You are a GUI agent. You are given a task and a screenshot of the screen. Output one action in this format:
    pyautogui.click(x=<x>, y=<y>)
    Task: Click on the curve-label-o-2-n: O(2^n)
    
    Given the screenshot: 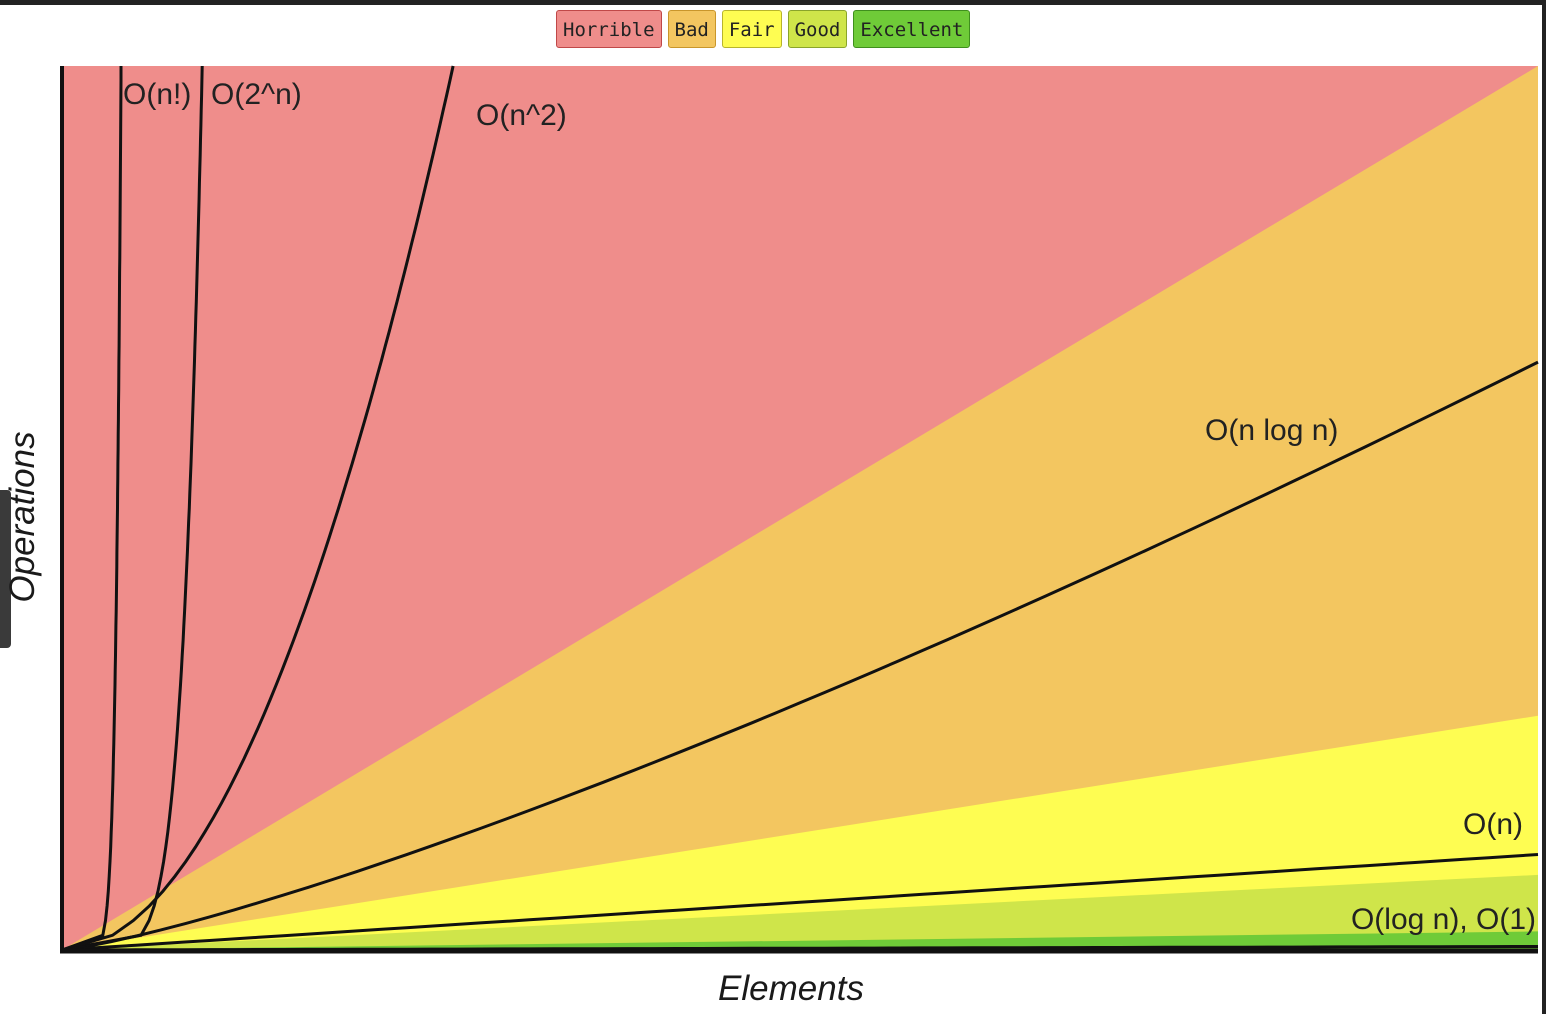 What is the action you would take?
    pyautogui.click(x=256, y=94)
    